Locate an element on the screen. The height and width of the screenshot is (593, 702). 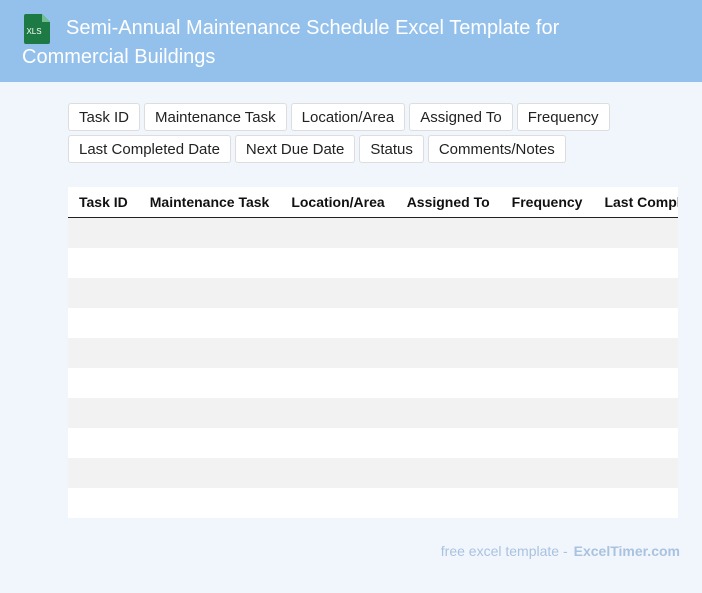
tag: Location/Area is located at coordinates (348, 117).